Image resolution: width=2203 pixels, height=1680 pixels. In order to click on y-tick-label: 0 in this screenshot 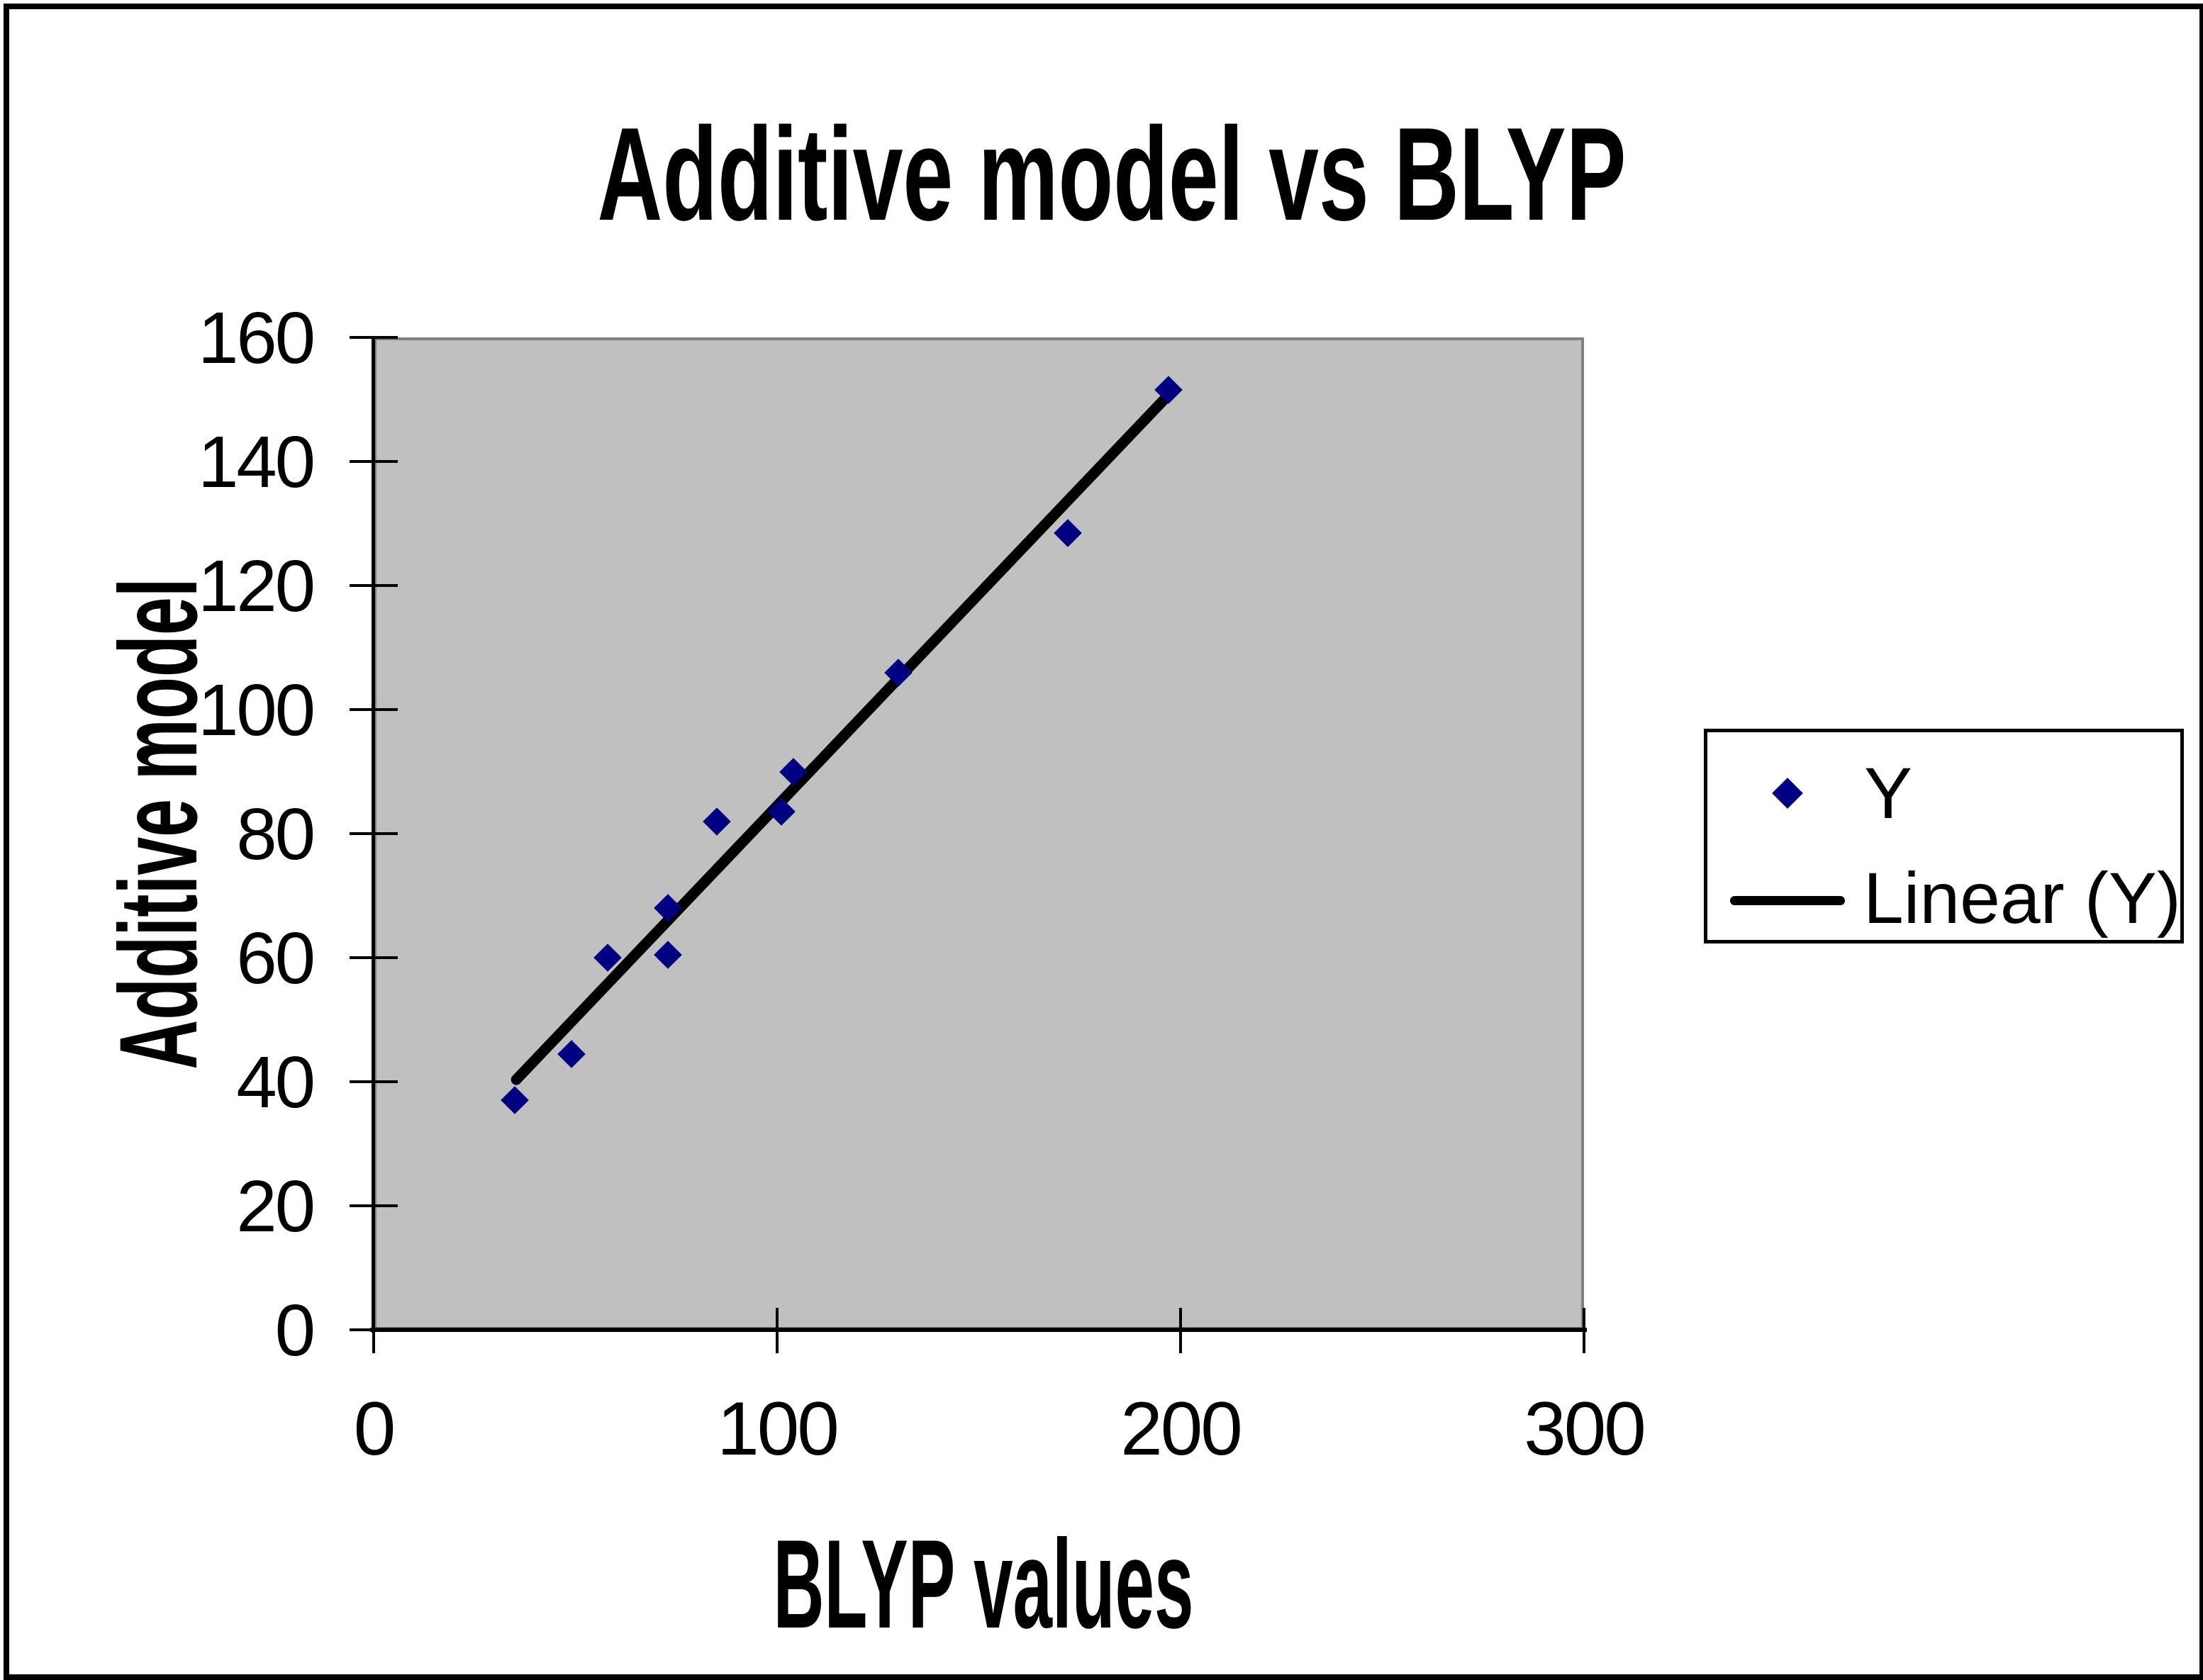, I will do `click(295, 1330)`.